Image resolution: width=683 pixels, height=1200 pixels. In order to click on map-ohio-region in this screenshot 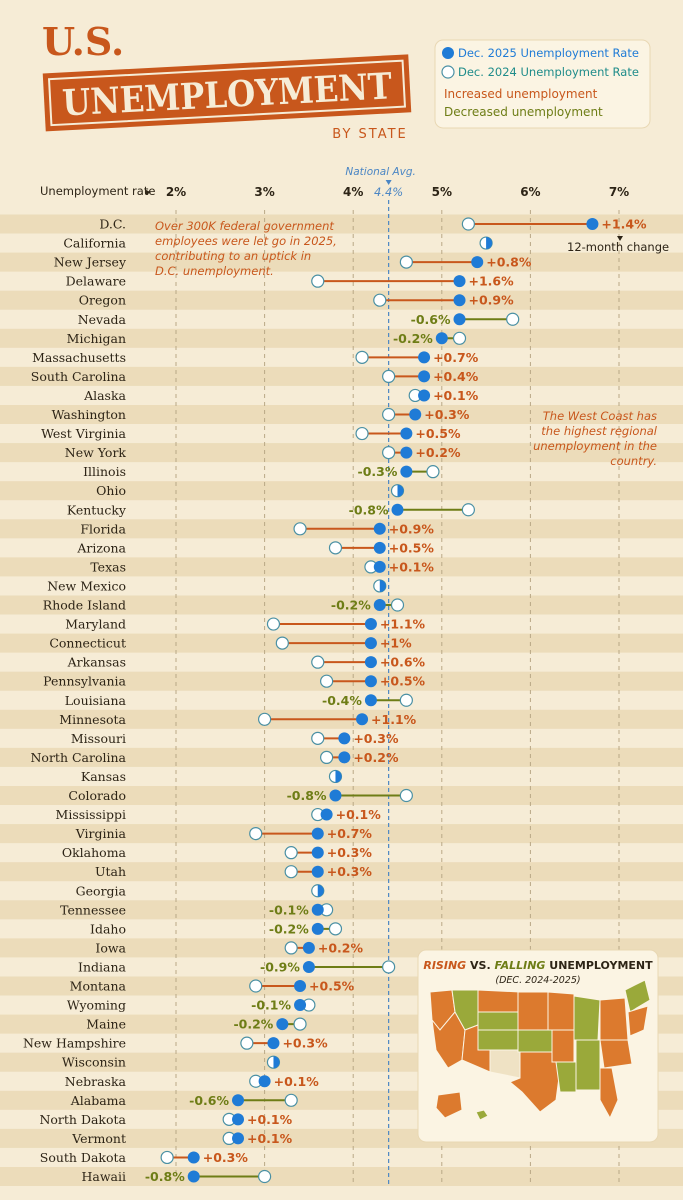, I will do `click(614, 1019)`.